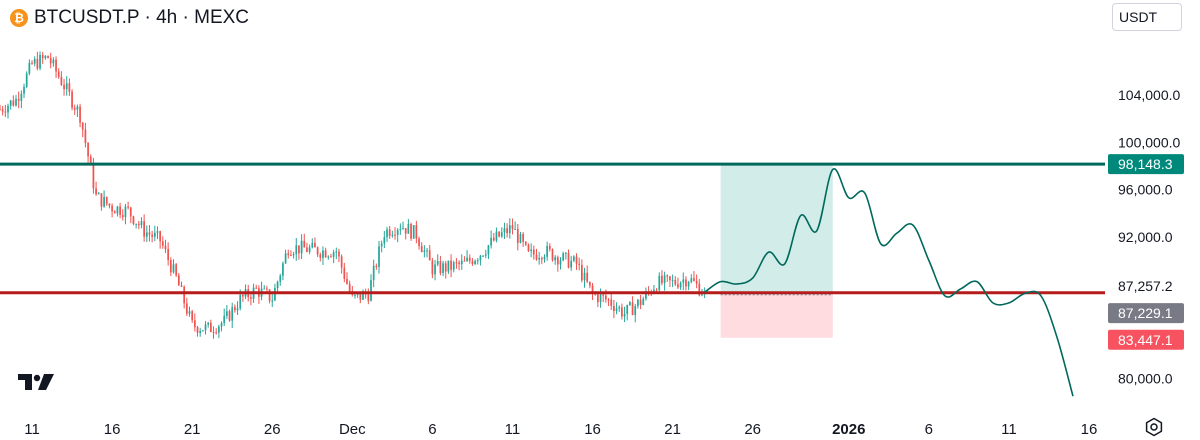  What do you see at coordinates (848, 429) in the screenshot?
I see `x-tick-label: 2026` at bounding box center [848, 429].